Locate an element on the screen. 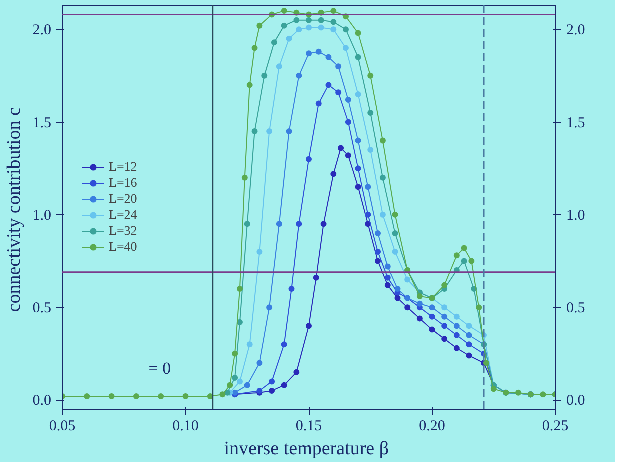  y2-tick-label: 1.5 is located at coordinates (576, 123).